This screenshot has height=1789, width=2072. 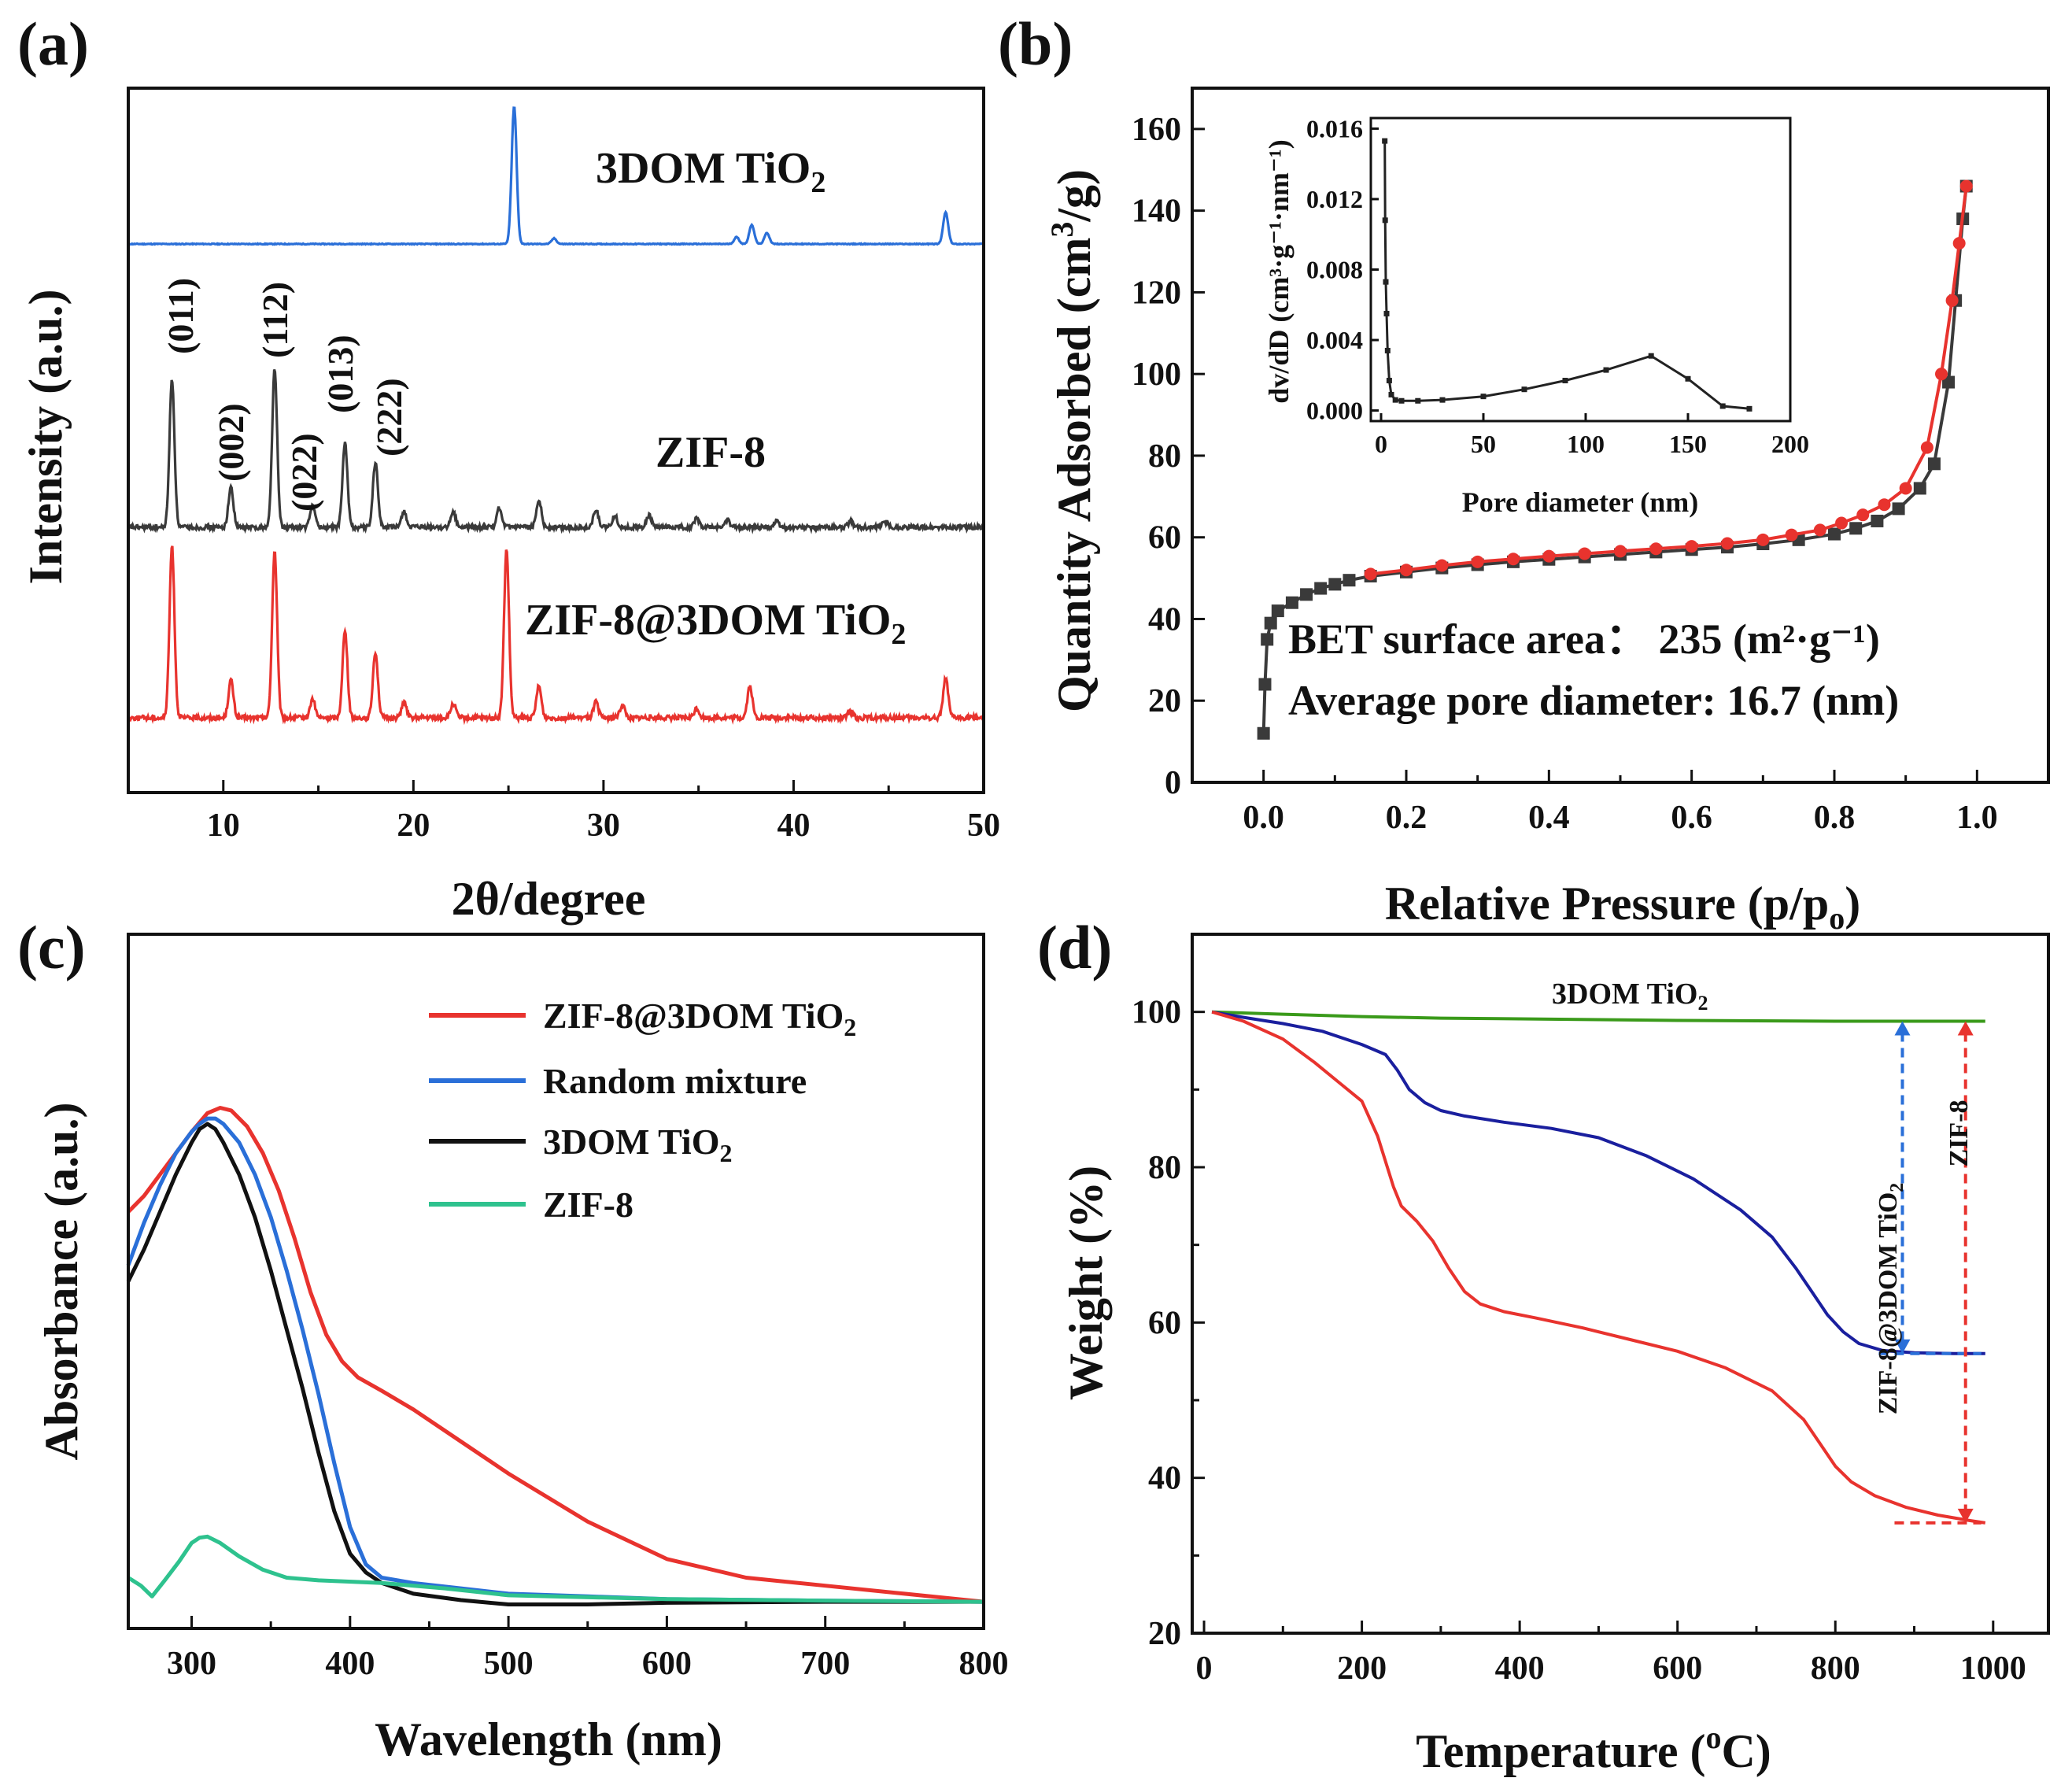 What do you see at coordinates (1334, 128) in the screenshot?
I see `inset-ytick-label: 0.016` at bounding box center [1334, 128].